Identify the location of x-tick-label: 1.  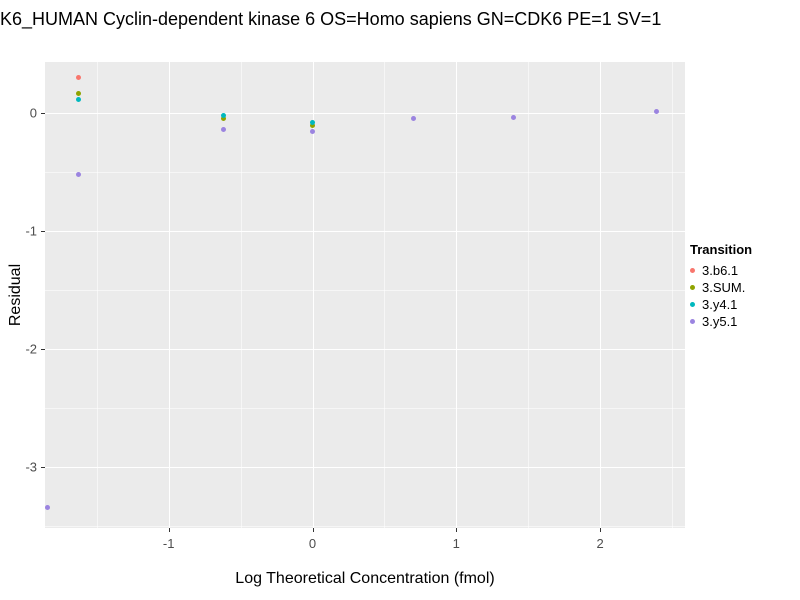
(456, 543).